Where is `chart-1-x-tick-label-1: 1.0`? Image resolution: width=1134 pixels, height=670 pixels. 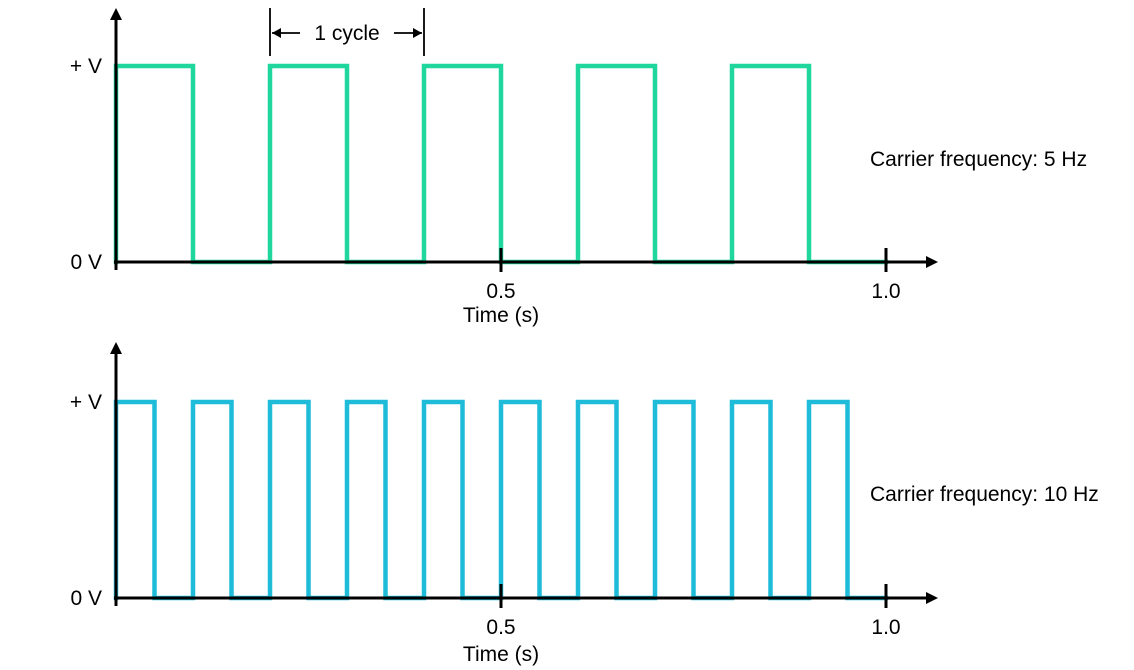 chart-1-x-tick-label-1: 1.0 is located at coordinates (885, 627).